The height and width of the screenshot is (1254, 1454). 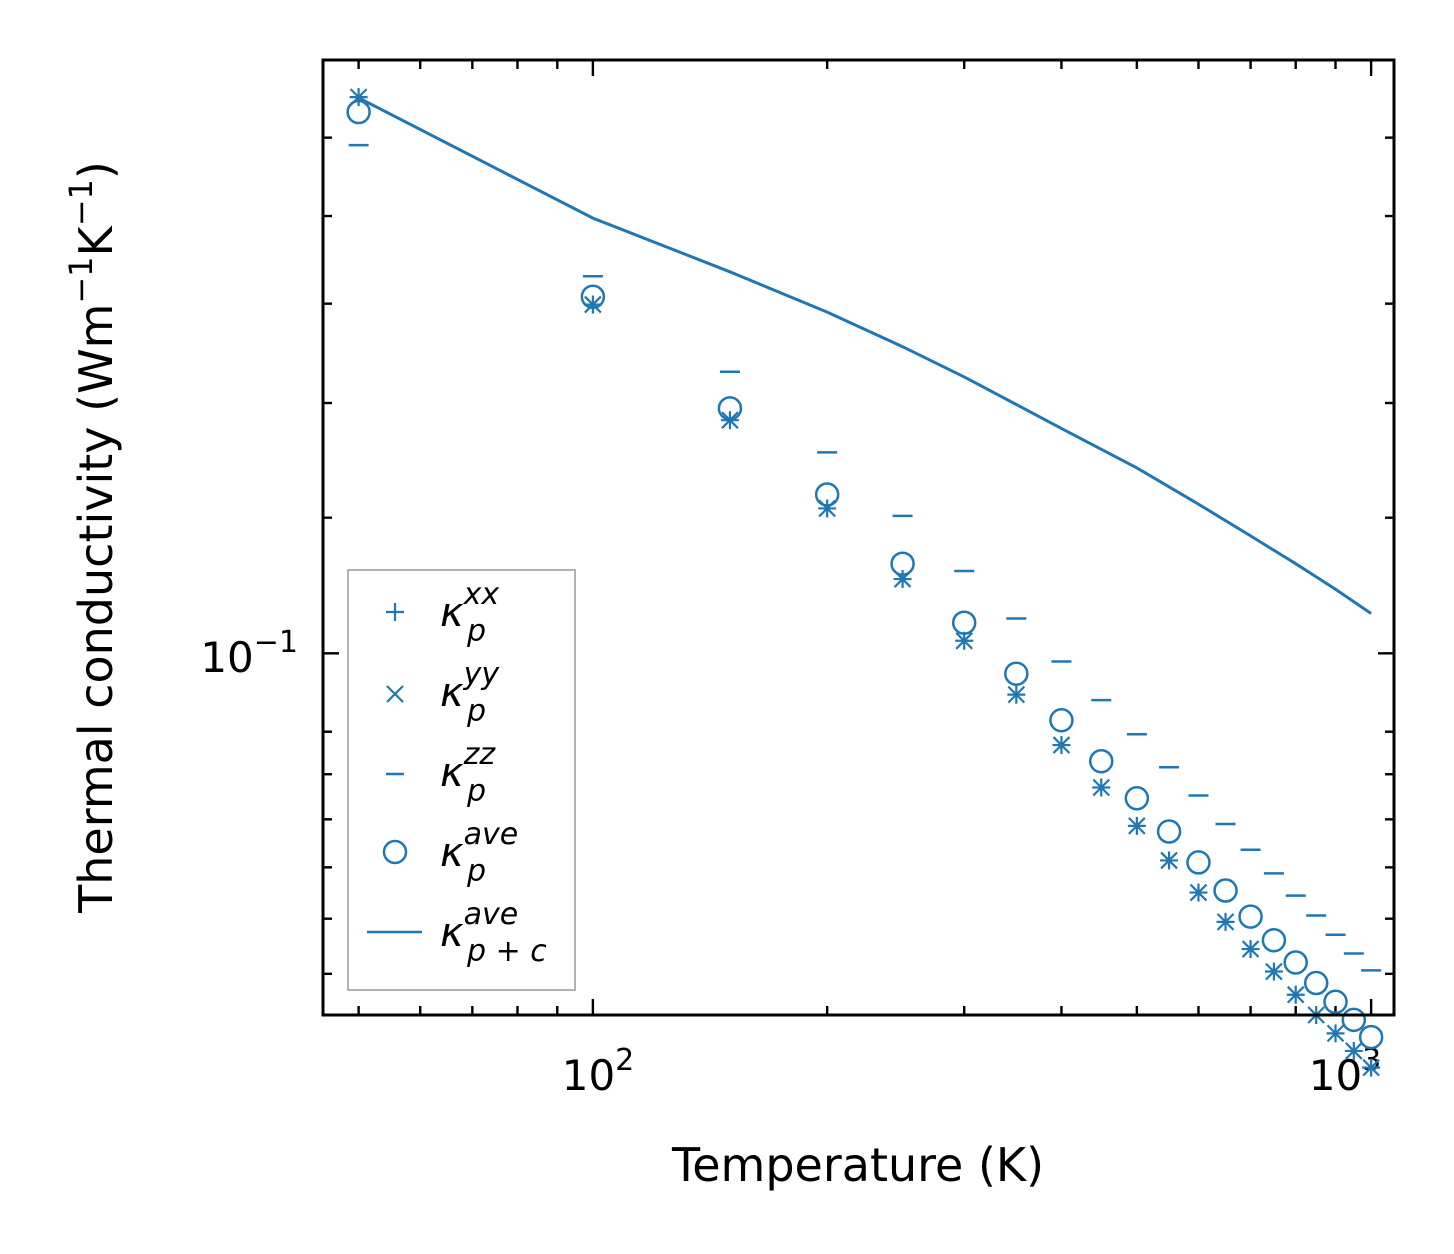 I want to click on legend-label-xx: κxx p, so click(x=469, y=613).